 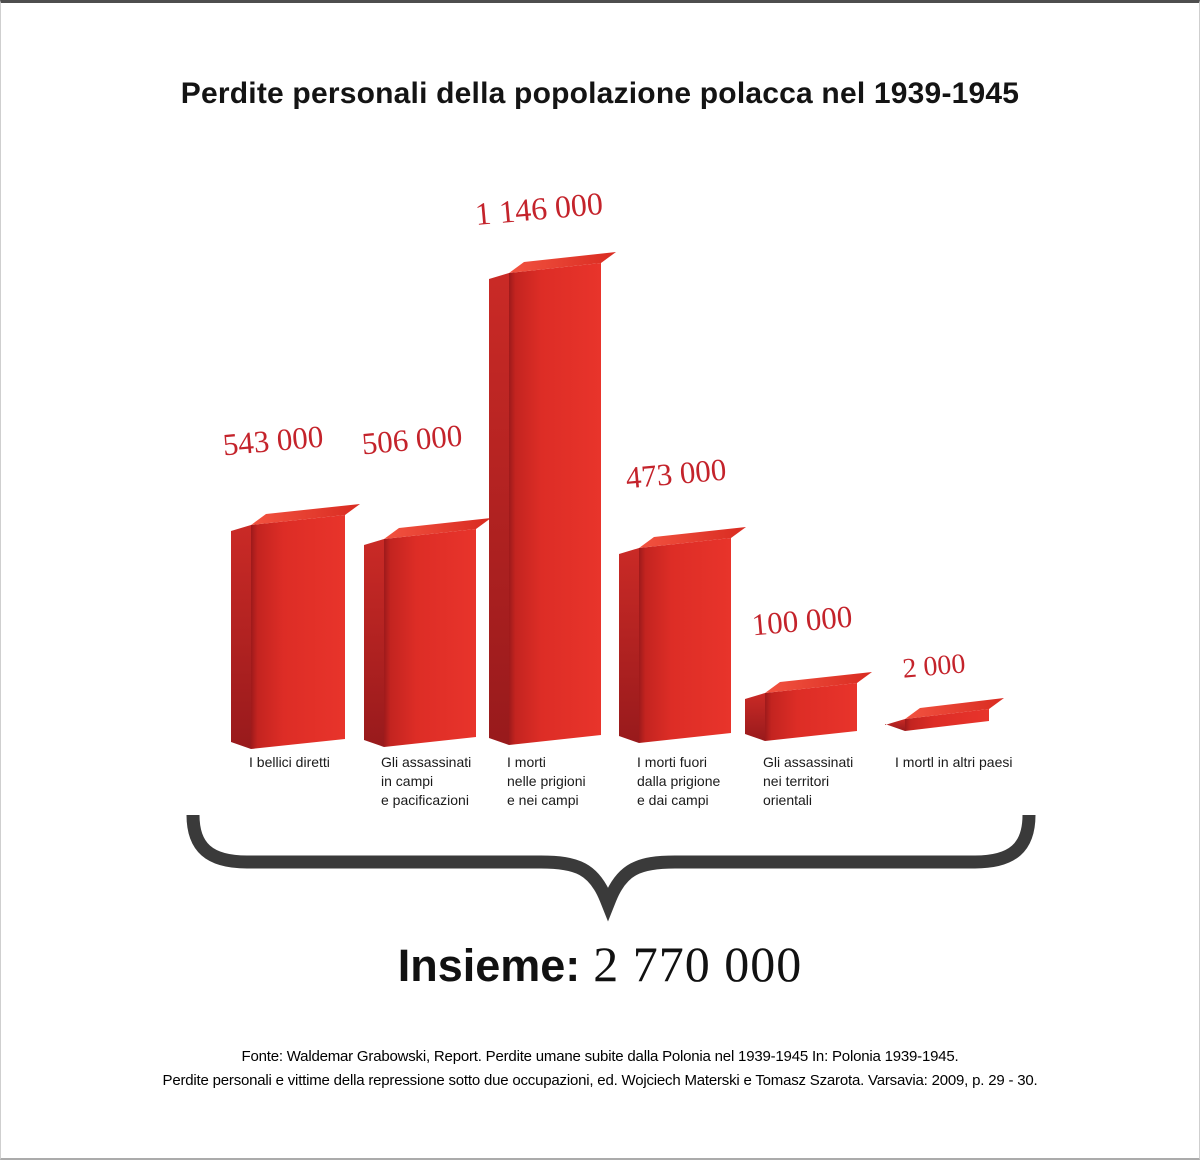 I want to click on bar-category-label-line: e pacificazioni, so click(x=425, y=800).